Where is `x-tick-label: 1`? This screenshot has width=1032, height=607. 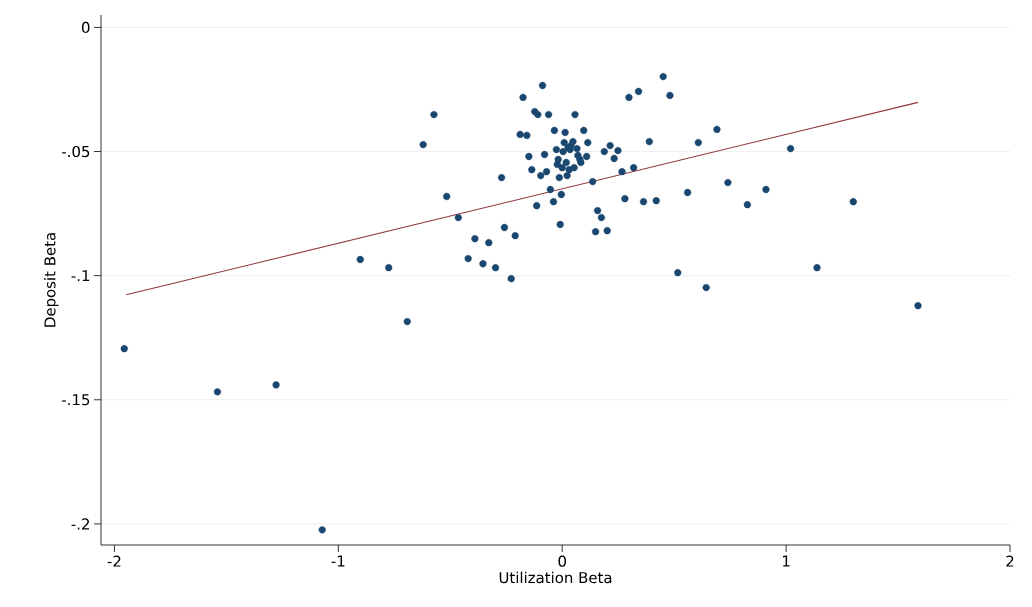
x-tick-label: 1 is located at coordinates (786, 561).